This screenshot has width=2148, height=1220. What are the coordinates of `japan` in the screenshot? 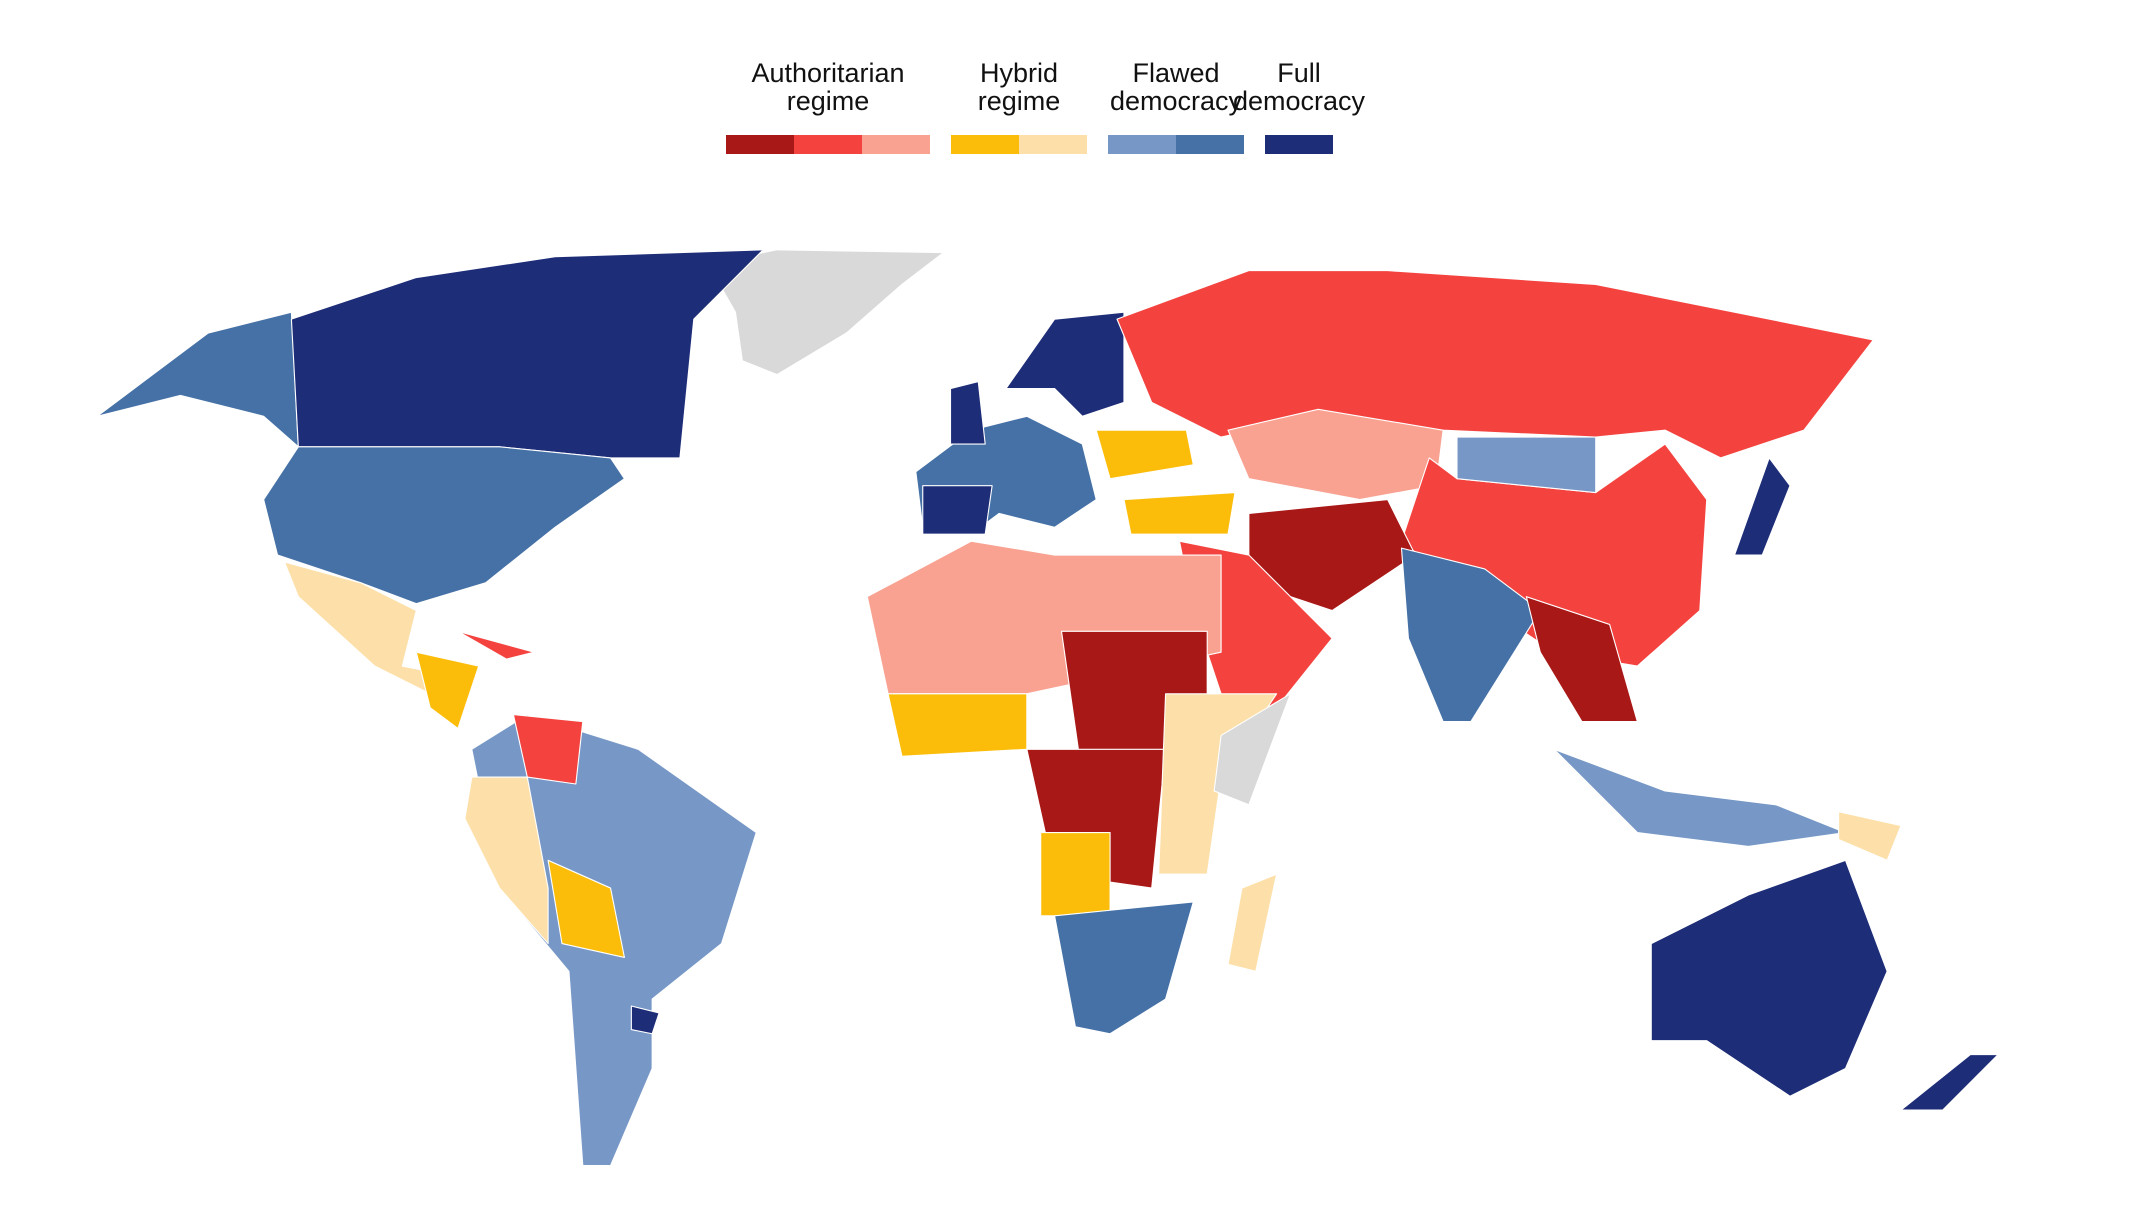 It's located at (1762, 506).